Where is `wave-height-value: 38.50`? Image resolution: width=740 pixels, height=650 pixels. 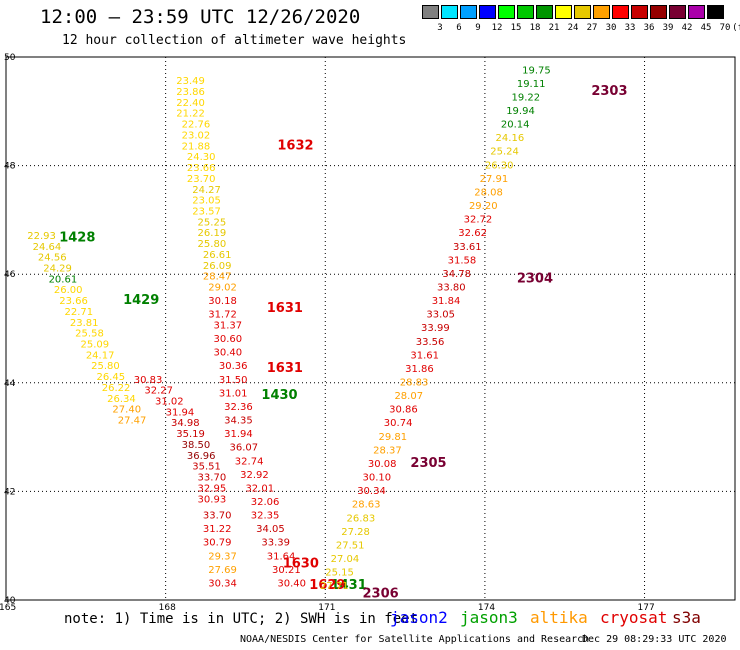 wave-height-value: 38.50 is located at coordinates (196, 445).